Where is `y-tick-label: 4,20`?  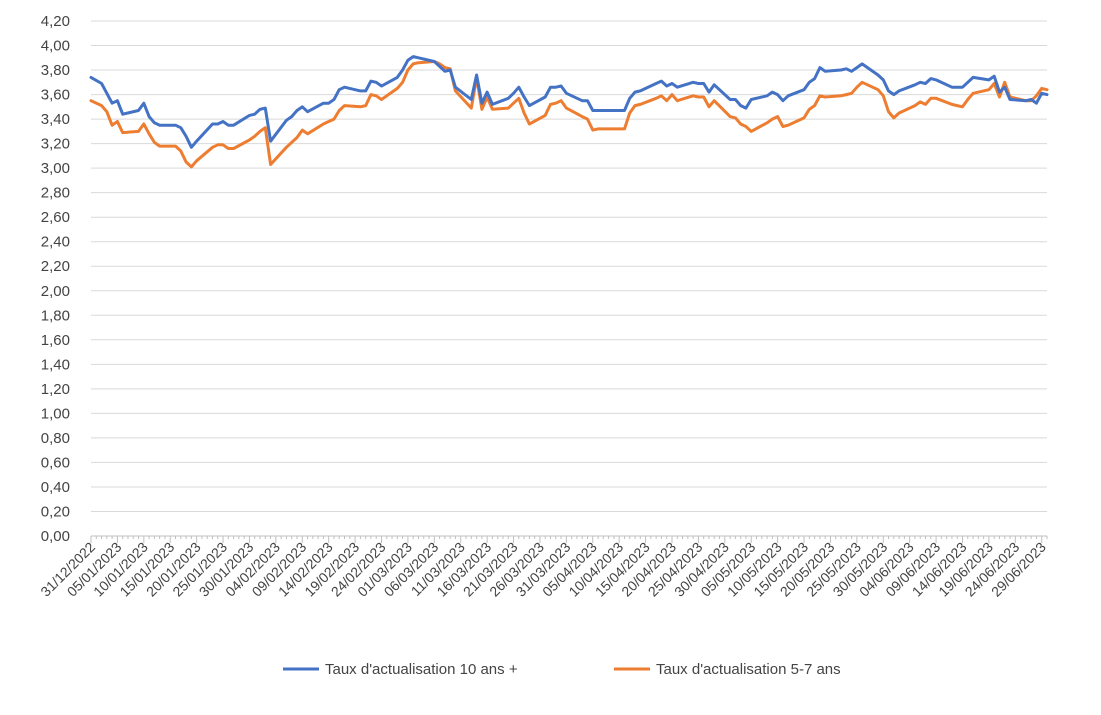
y-tick-label: 4,20 is located at coordinates (55, 21).